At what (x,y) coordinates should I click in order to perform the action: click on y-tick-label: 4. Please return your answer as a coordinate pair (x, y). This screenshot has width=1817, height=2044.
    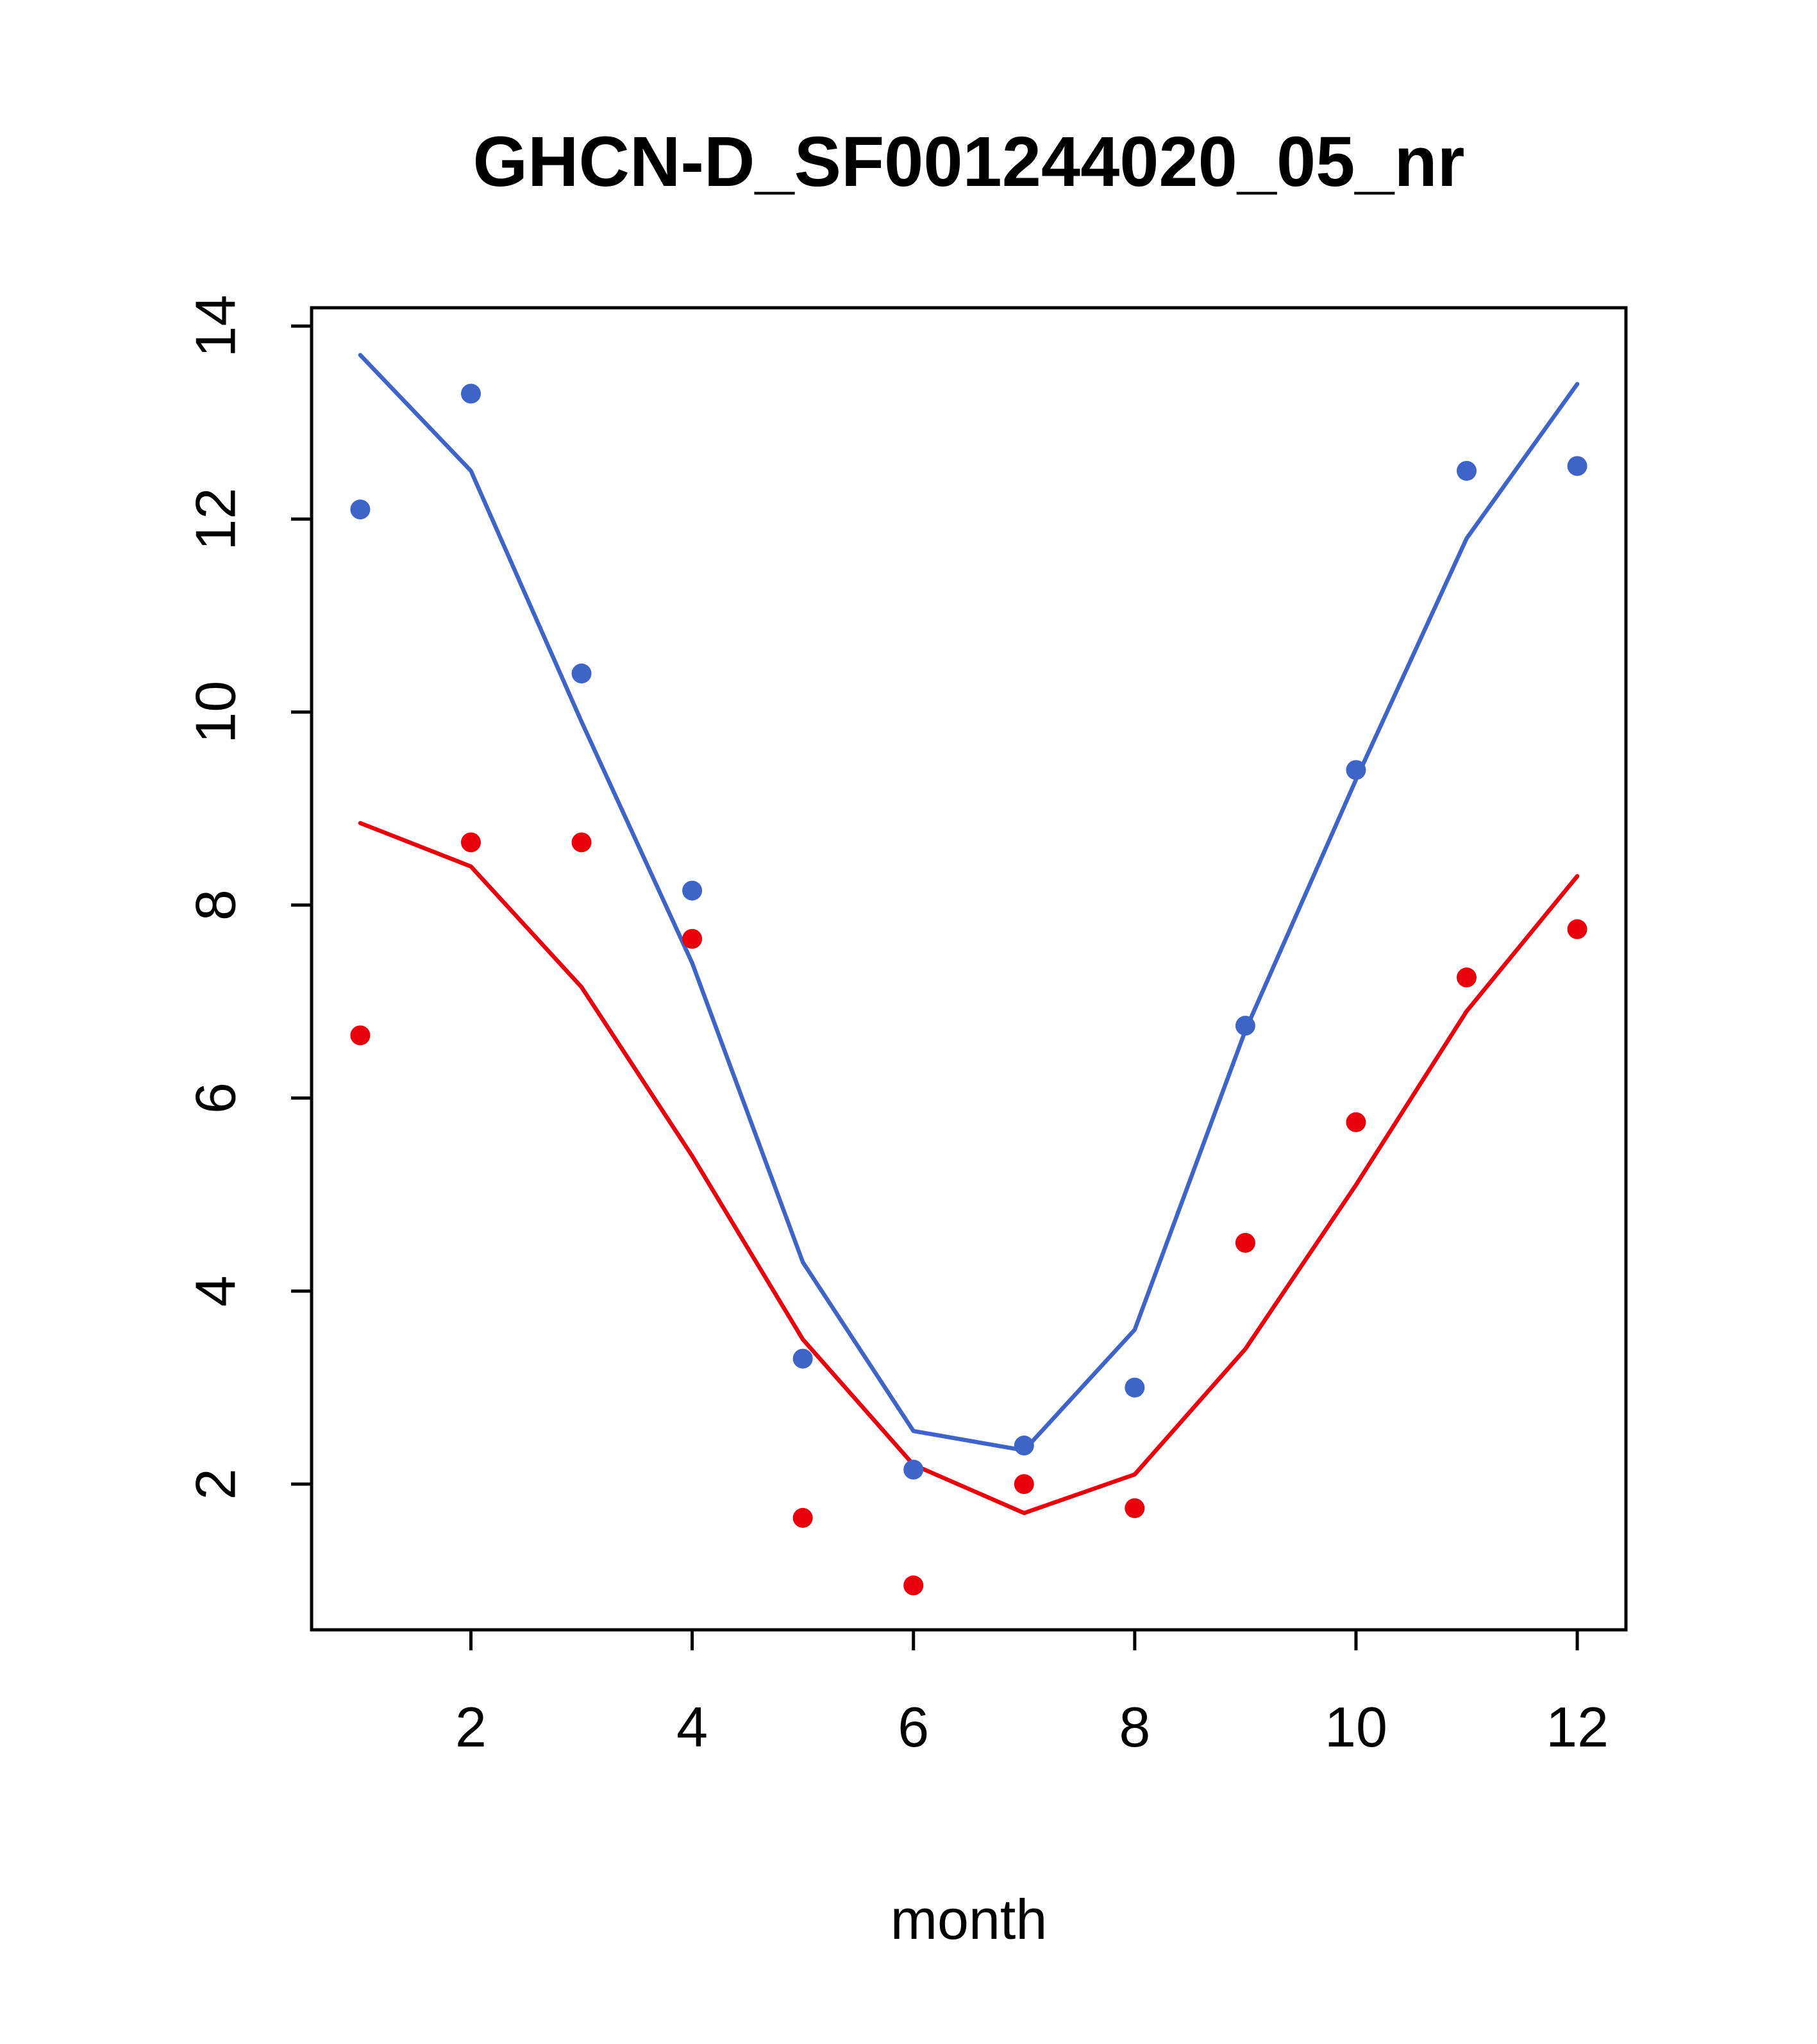
    Looking at the image, I should click on (216, 1291).